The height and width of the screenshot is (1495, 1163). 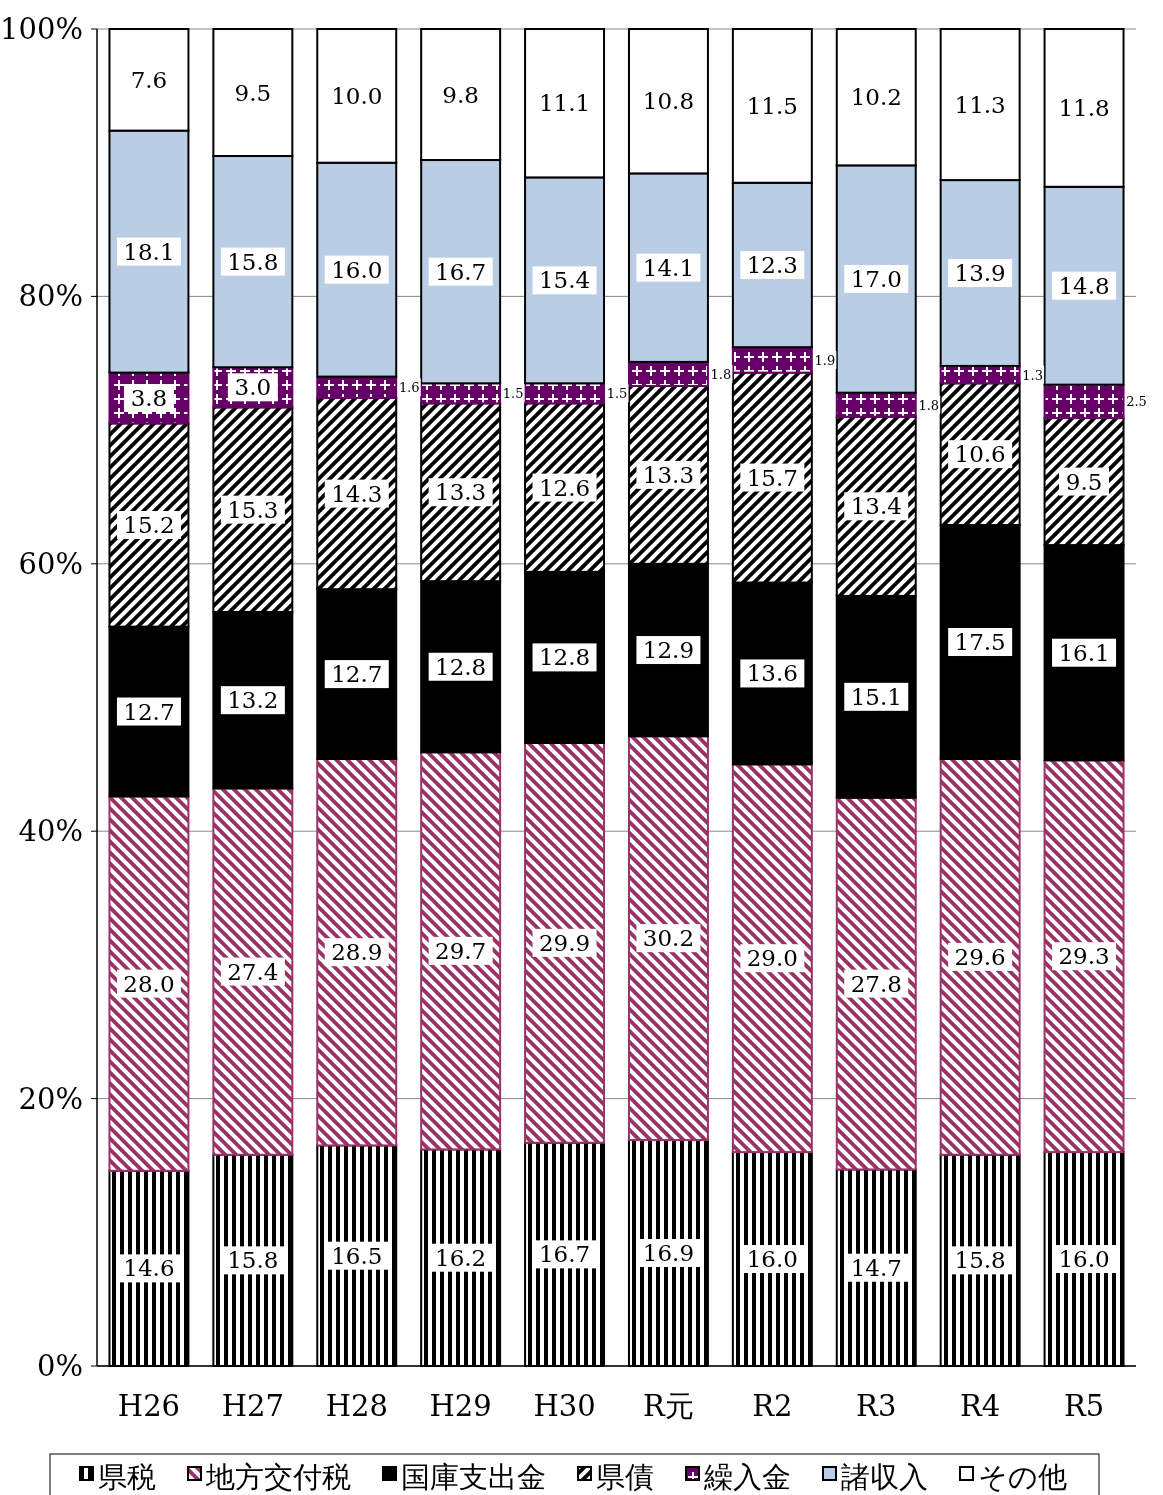 What do you see at coordinates (357, 493) in the screenshot?
I see `text: 14.3` at bounding box center [357, 493].